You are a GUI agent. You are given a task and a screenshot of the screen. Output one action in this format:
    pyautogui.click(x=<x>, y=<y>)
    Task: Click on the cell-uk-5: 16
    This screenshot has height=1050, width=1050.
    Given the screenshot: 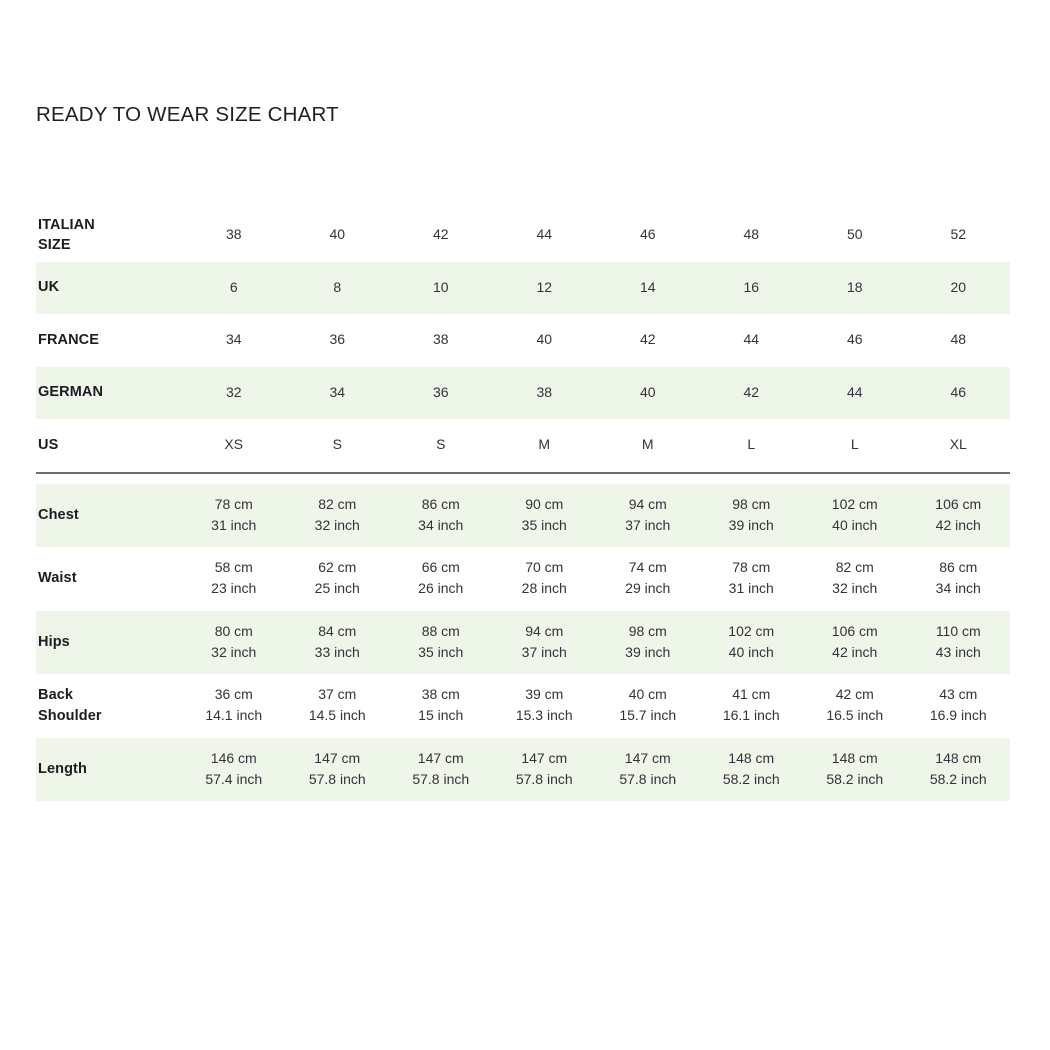 What is the action you would take?
    pyautogui.click(x=751, y=286)
    